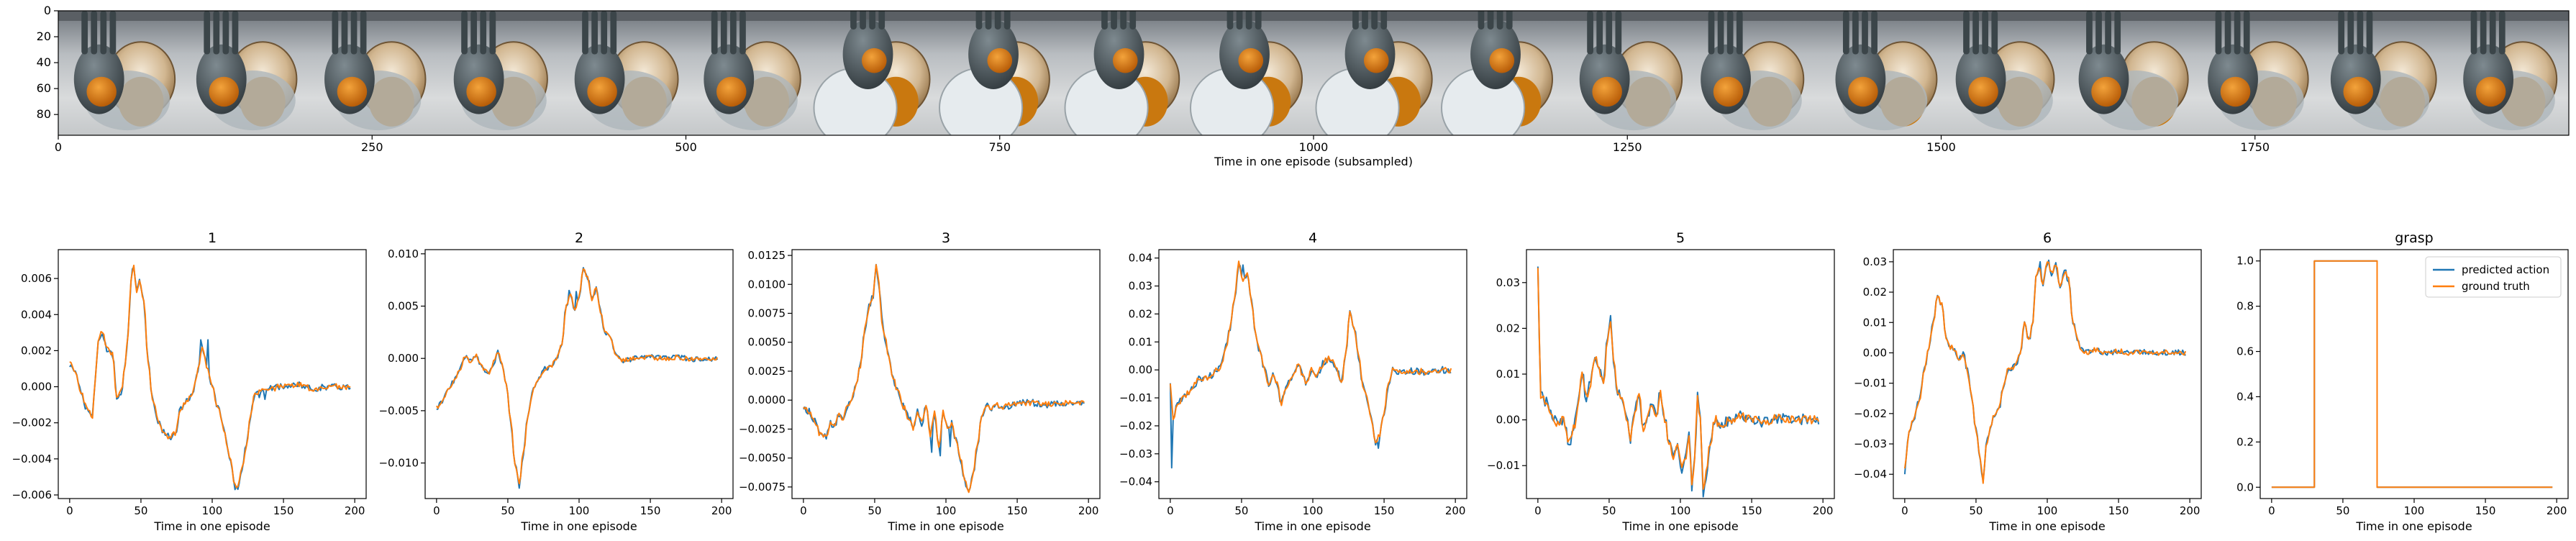 The image size is (2576, 541). Describe the element at coordinates (1162, 144) in the screenshot. I see `filmstrip-x-ticks: 0 250 500 750 1000 1250 1500 1750` at that location.